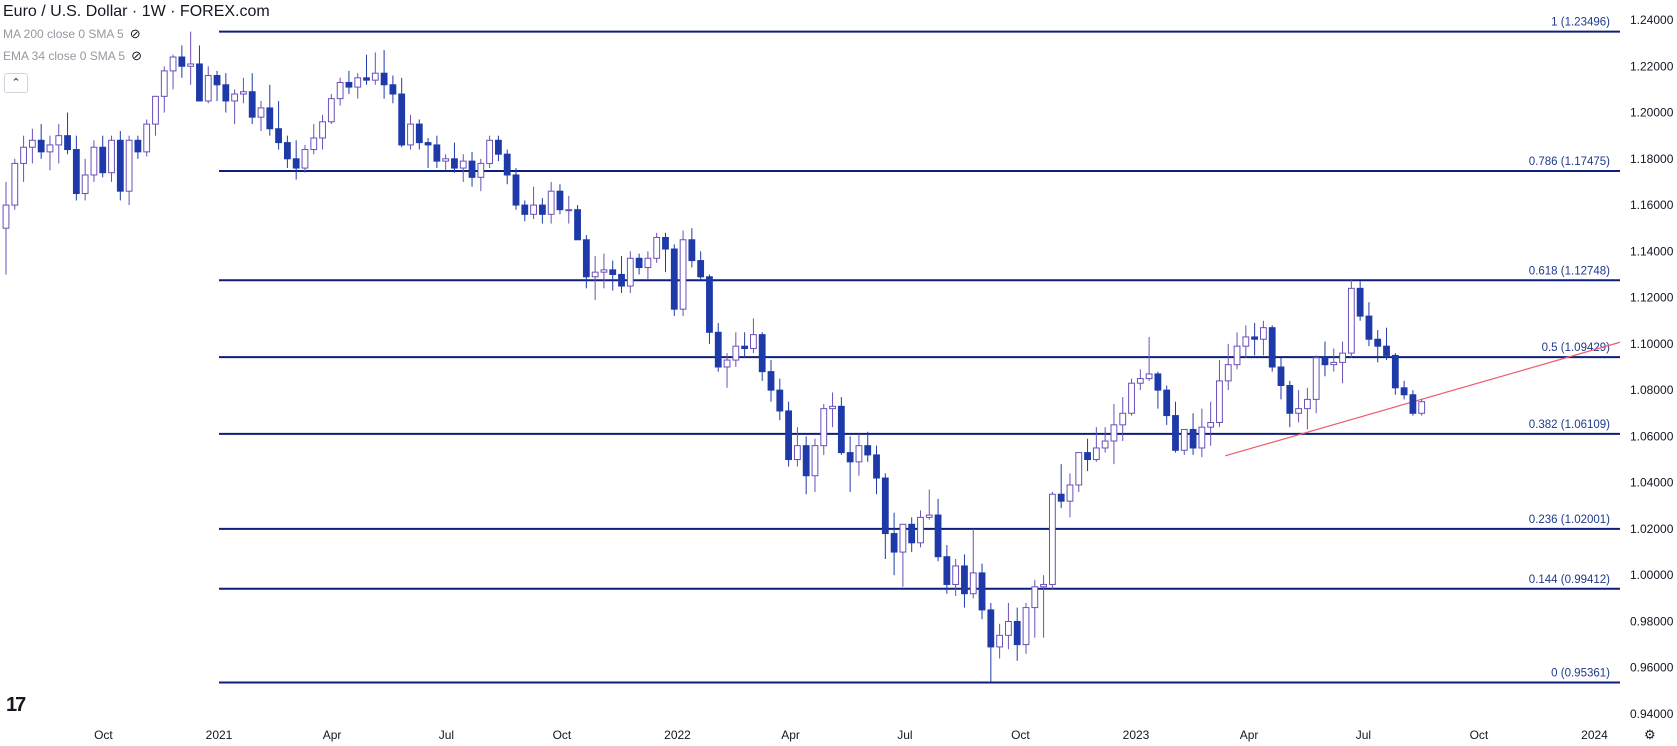 The height and width of the screenshot is (746, 1677). I want to click on time-tick-label: Jul, so click(1363, 735).